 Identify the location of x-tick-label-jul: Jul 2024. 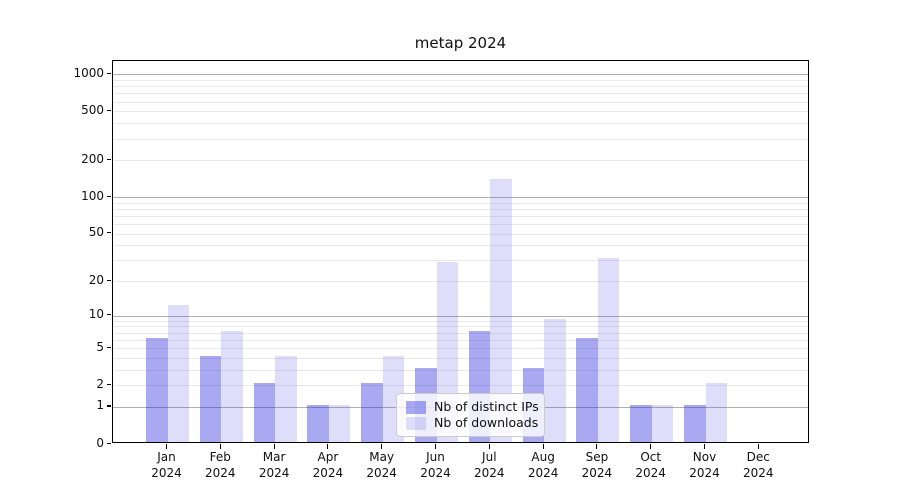
(489, 465).